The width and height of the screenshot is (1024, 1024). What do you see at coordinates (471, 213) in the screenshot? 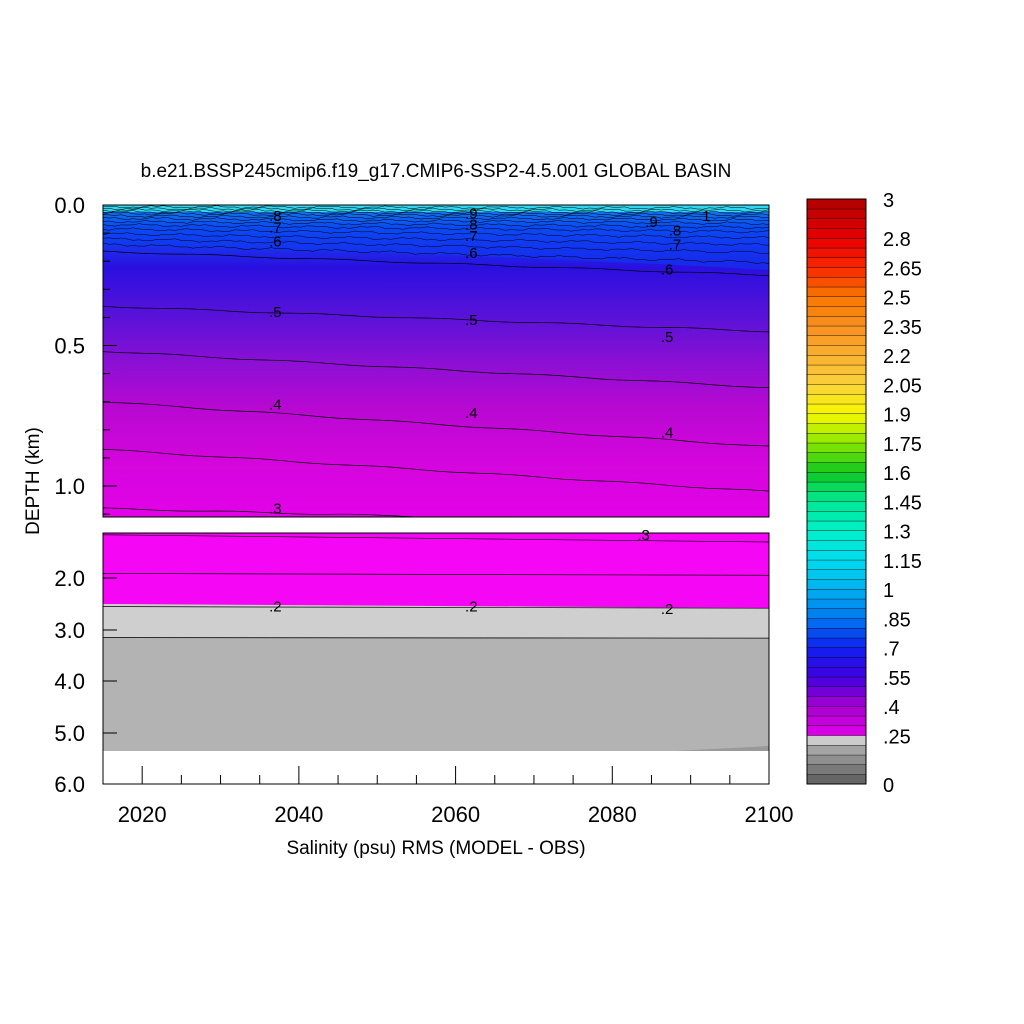
I see `contour-label: .9` at bounding box center [471, 213].